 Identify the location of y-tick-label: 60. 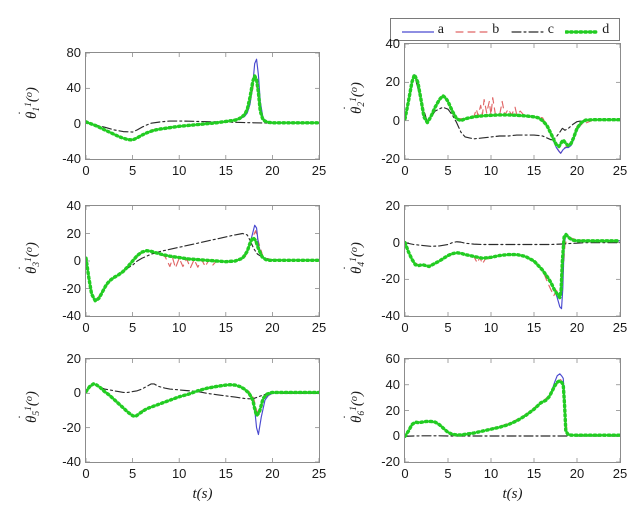
(392, 358).